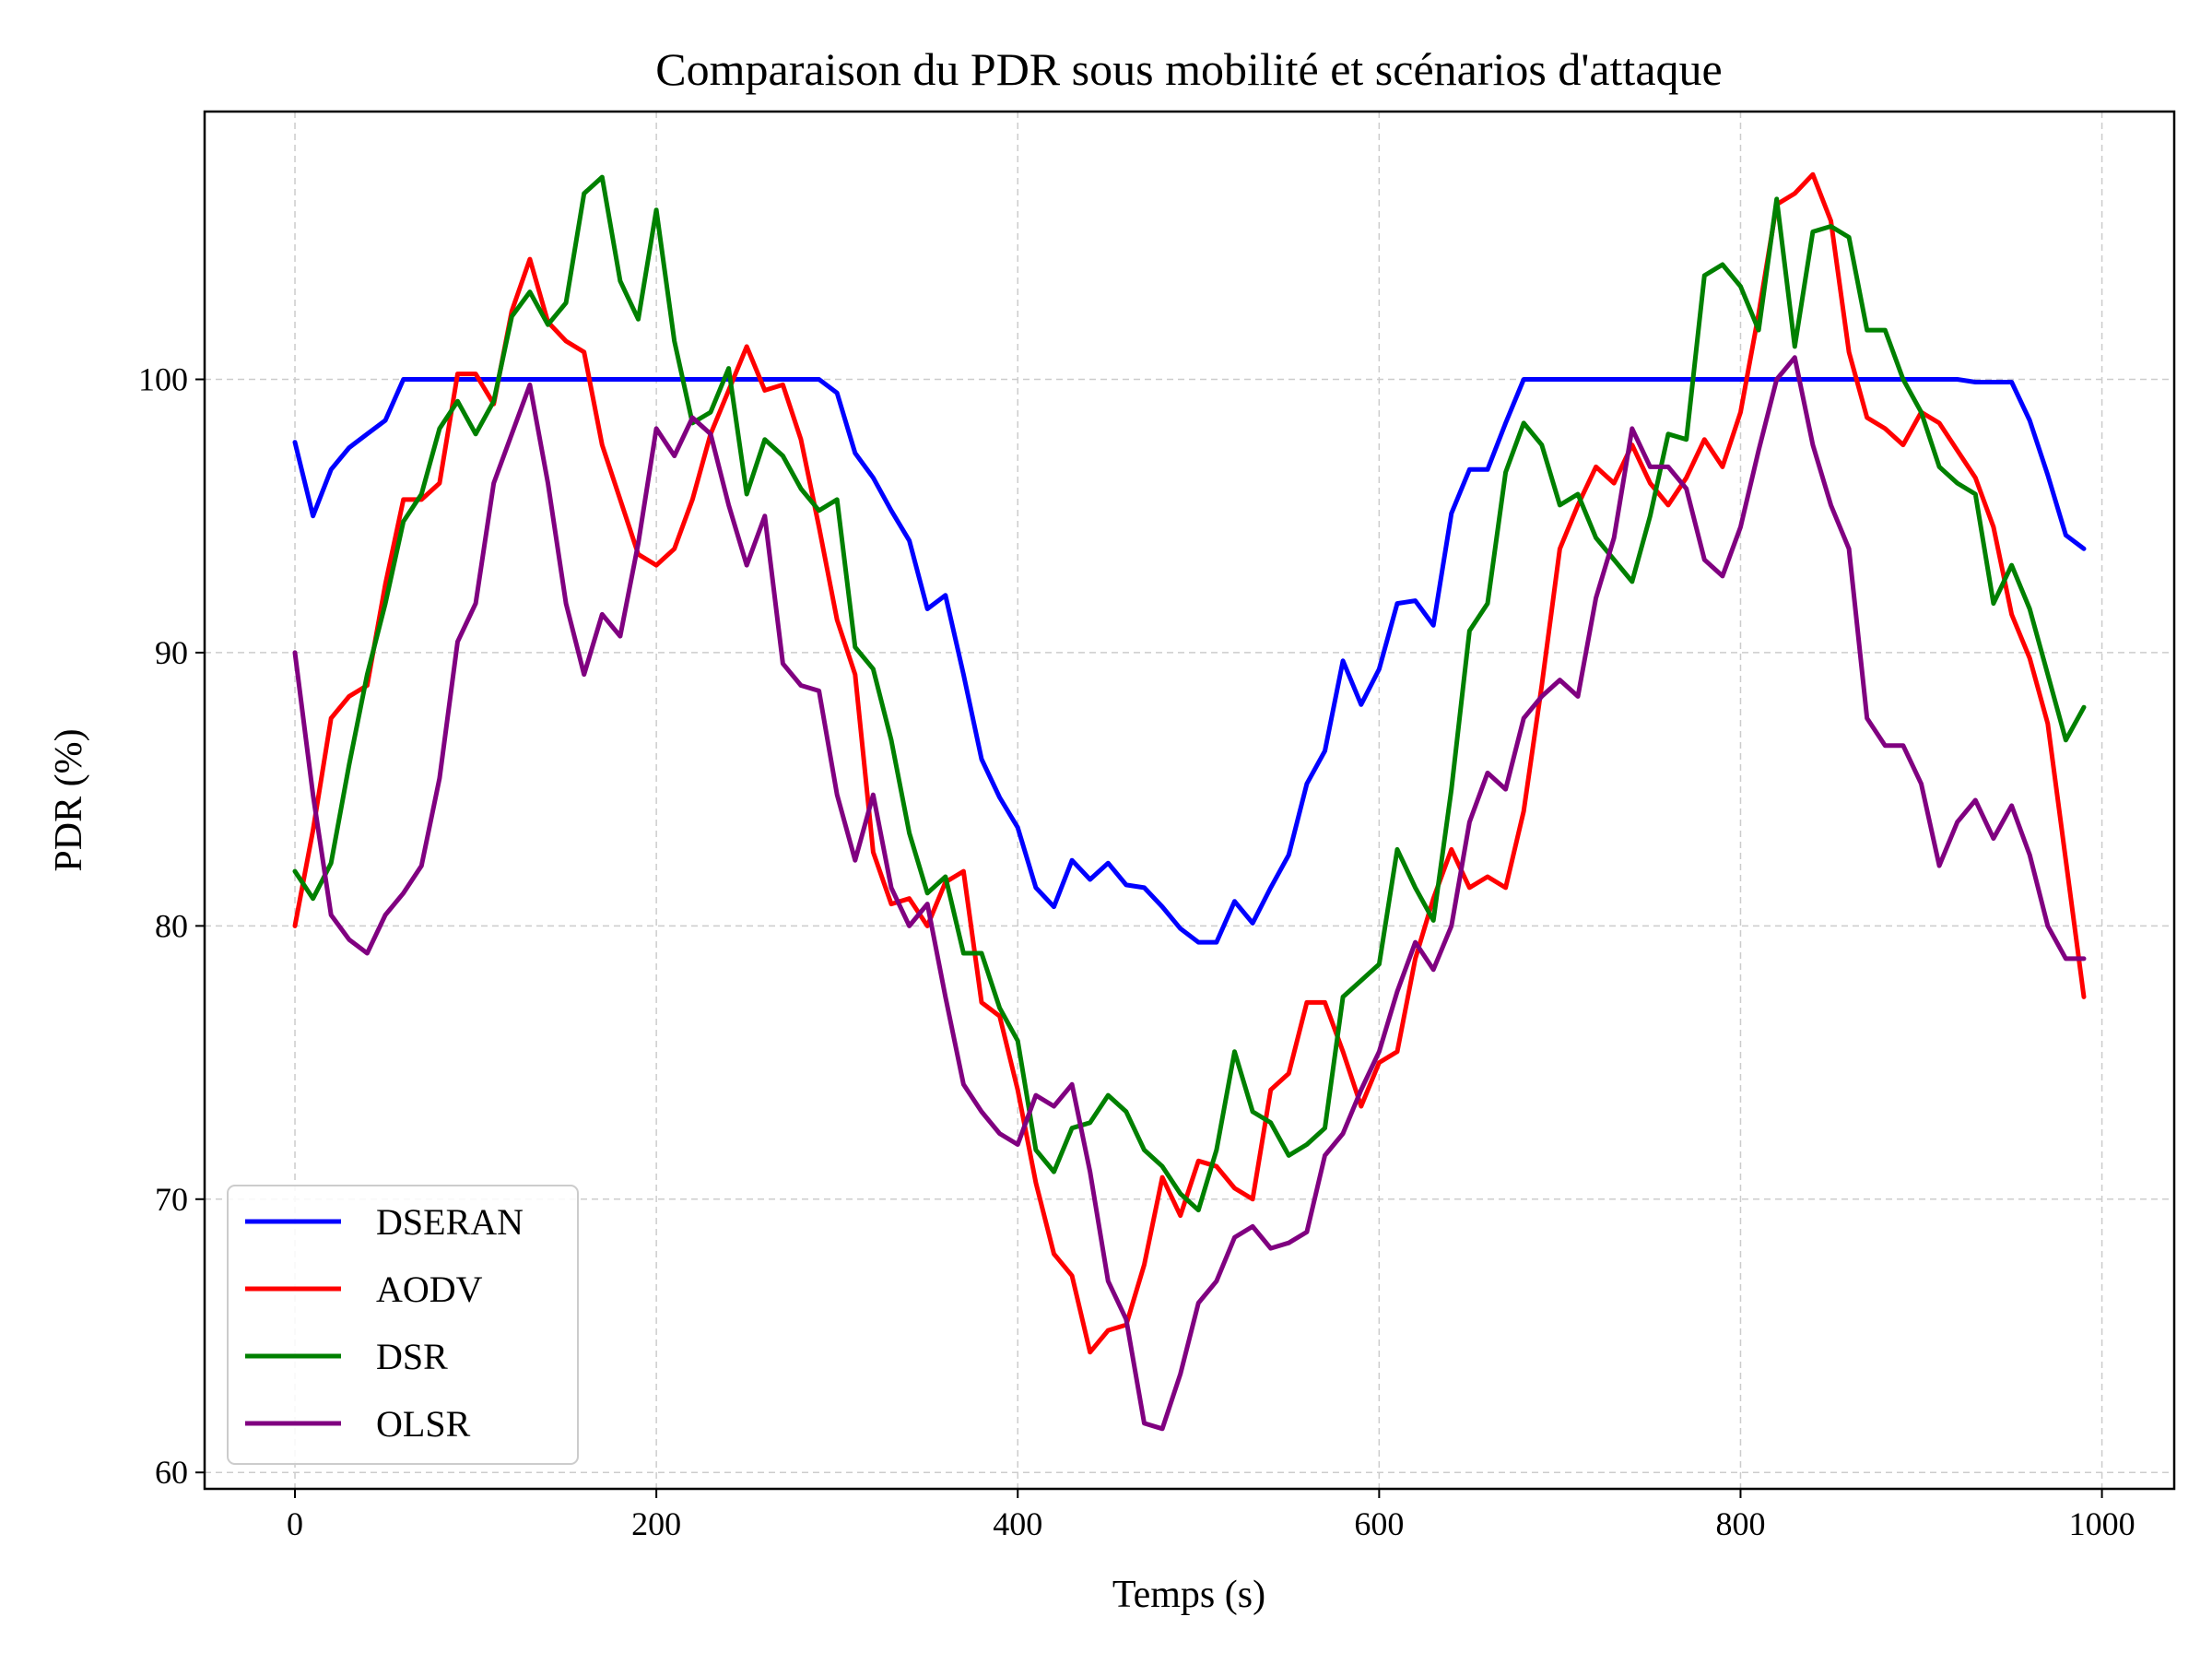 This screenshot has height=1664, width=2212. I want to click on legend-box, so click(403, 1325).